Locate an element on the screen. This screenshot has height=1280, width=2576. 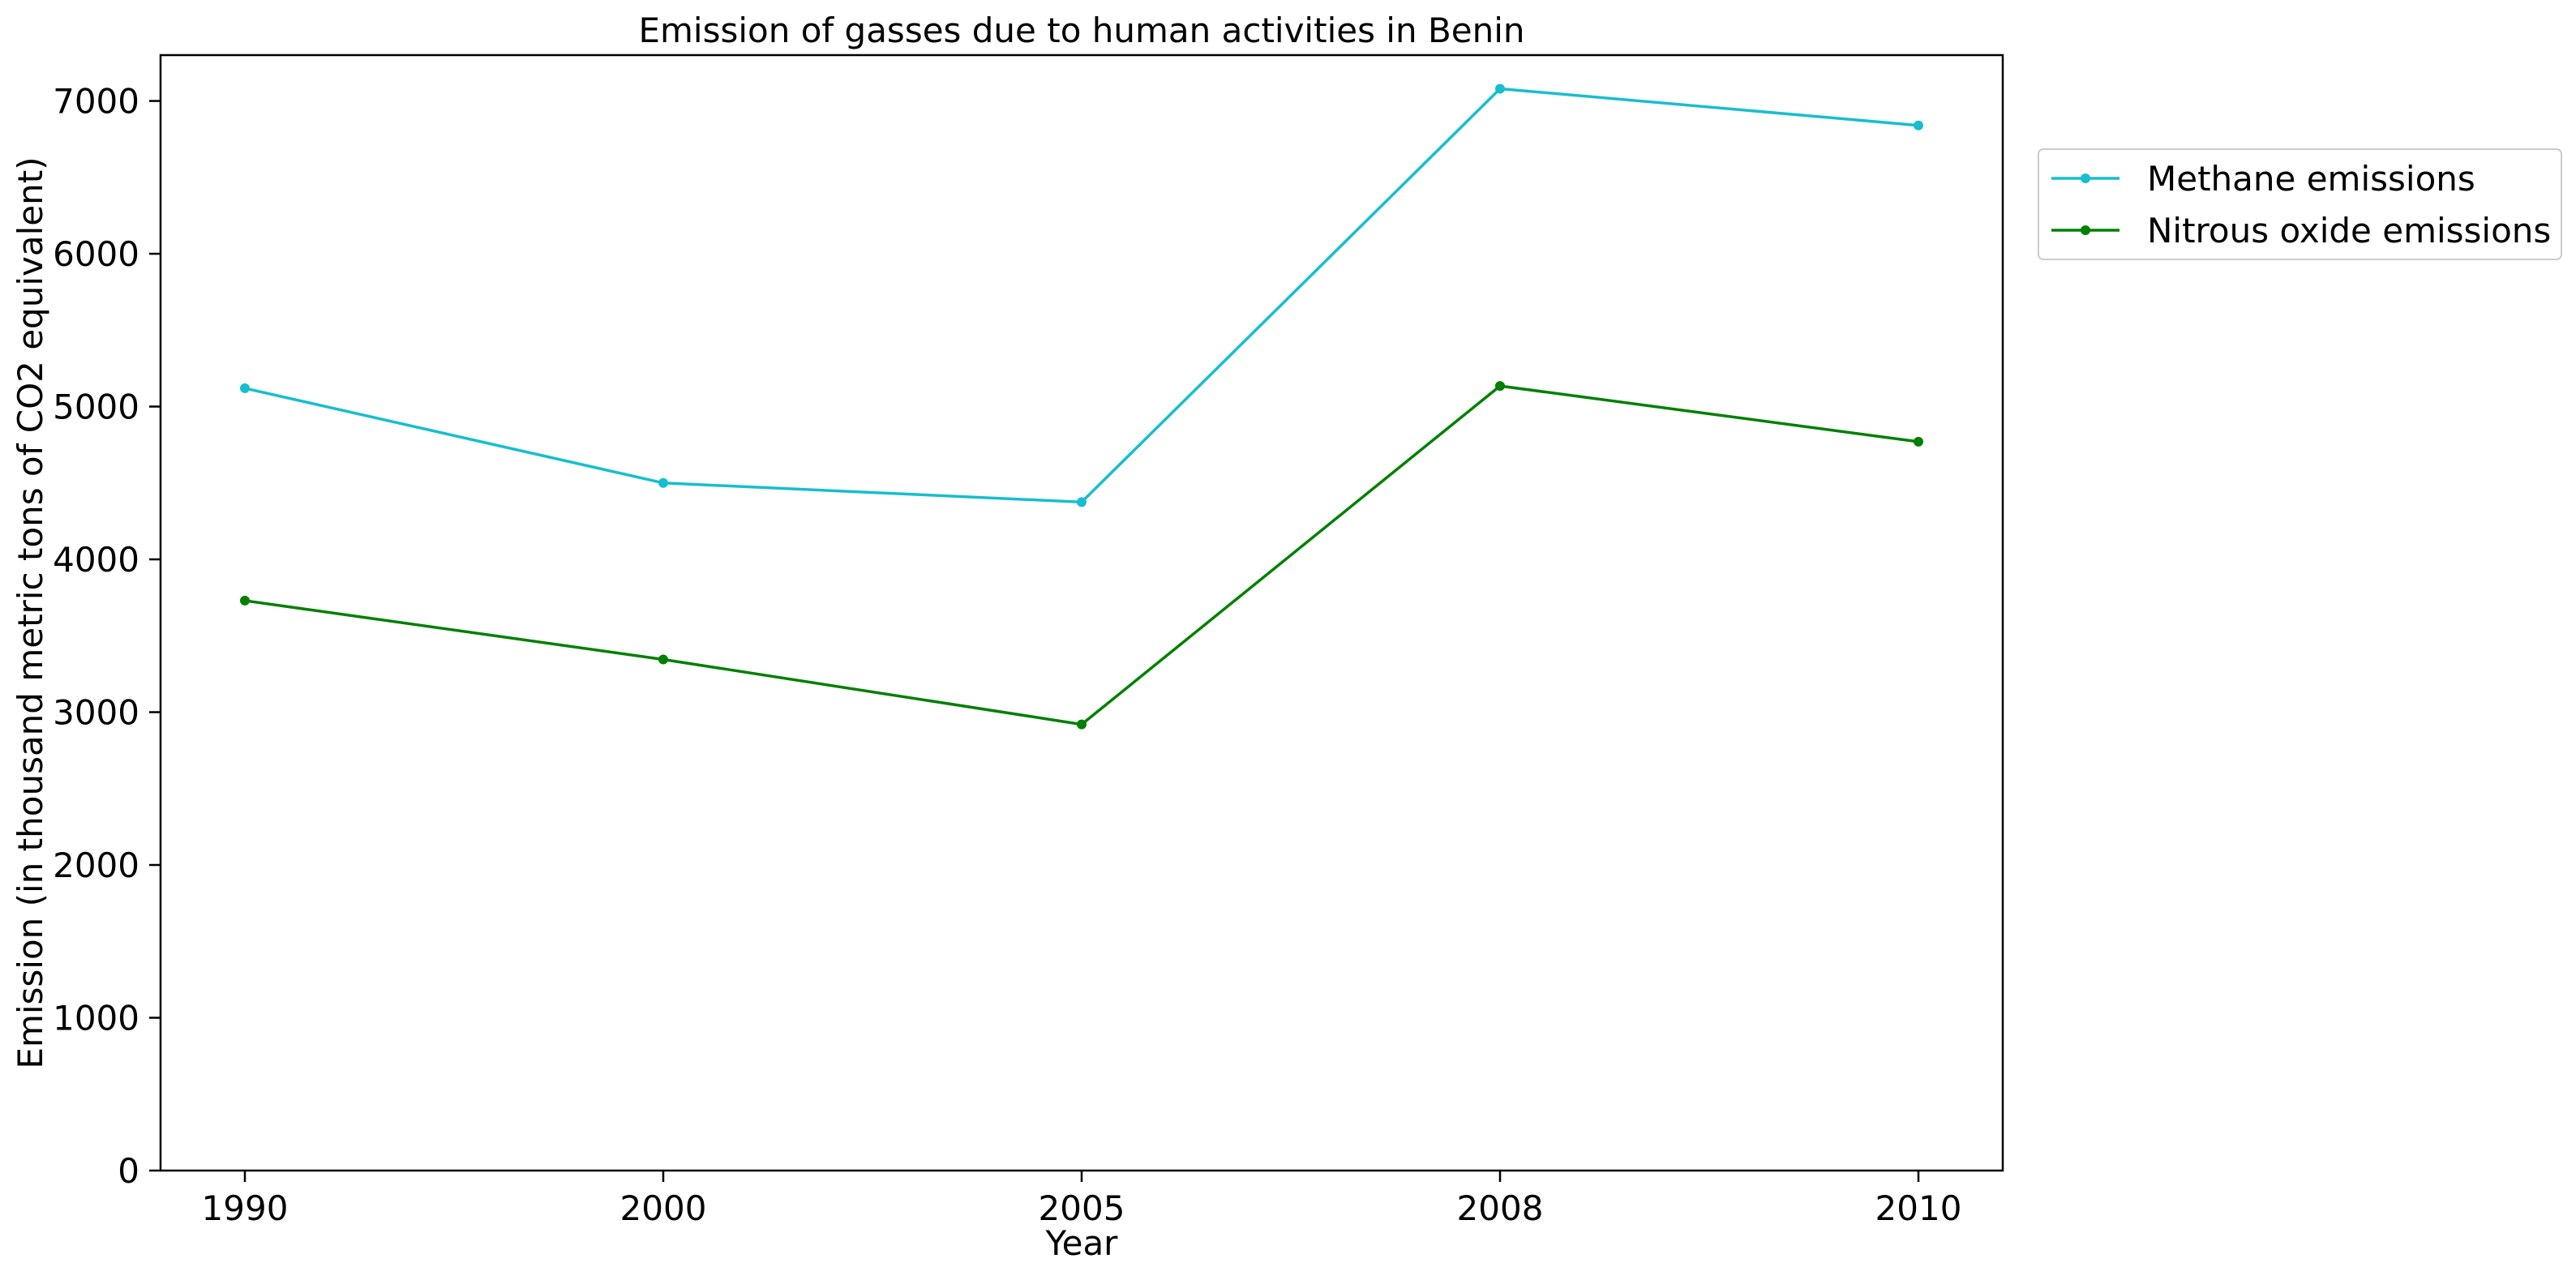
x-axis-label: Year is located at coordinates (1082, 1243).